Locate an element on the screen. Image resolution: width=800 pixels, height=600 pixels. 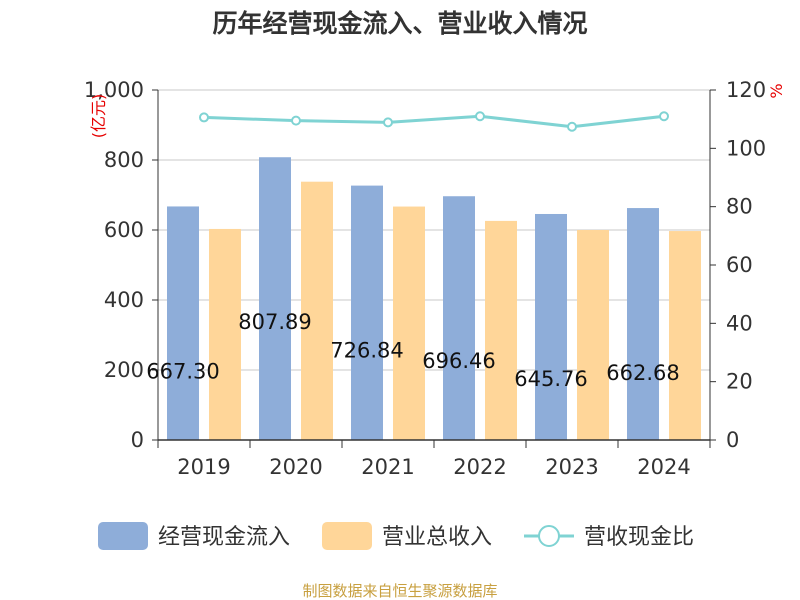
legend: 经营现金流入 营业总收入 营收现金比 is located at coordinates (396, 536).